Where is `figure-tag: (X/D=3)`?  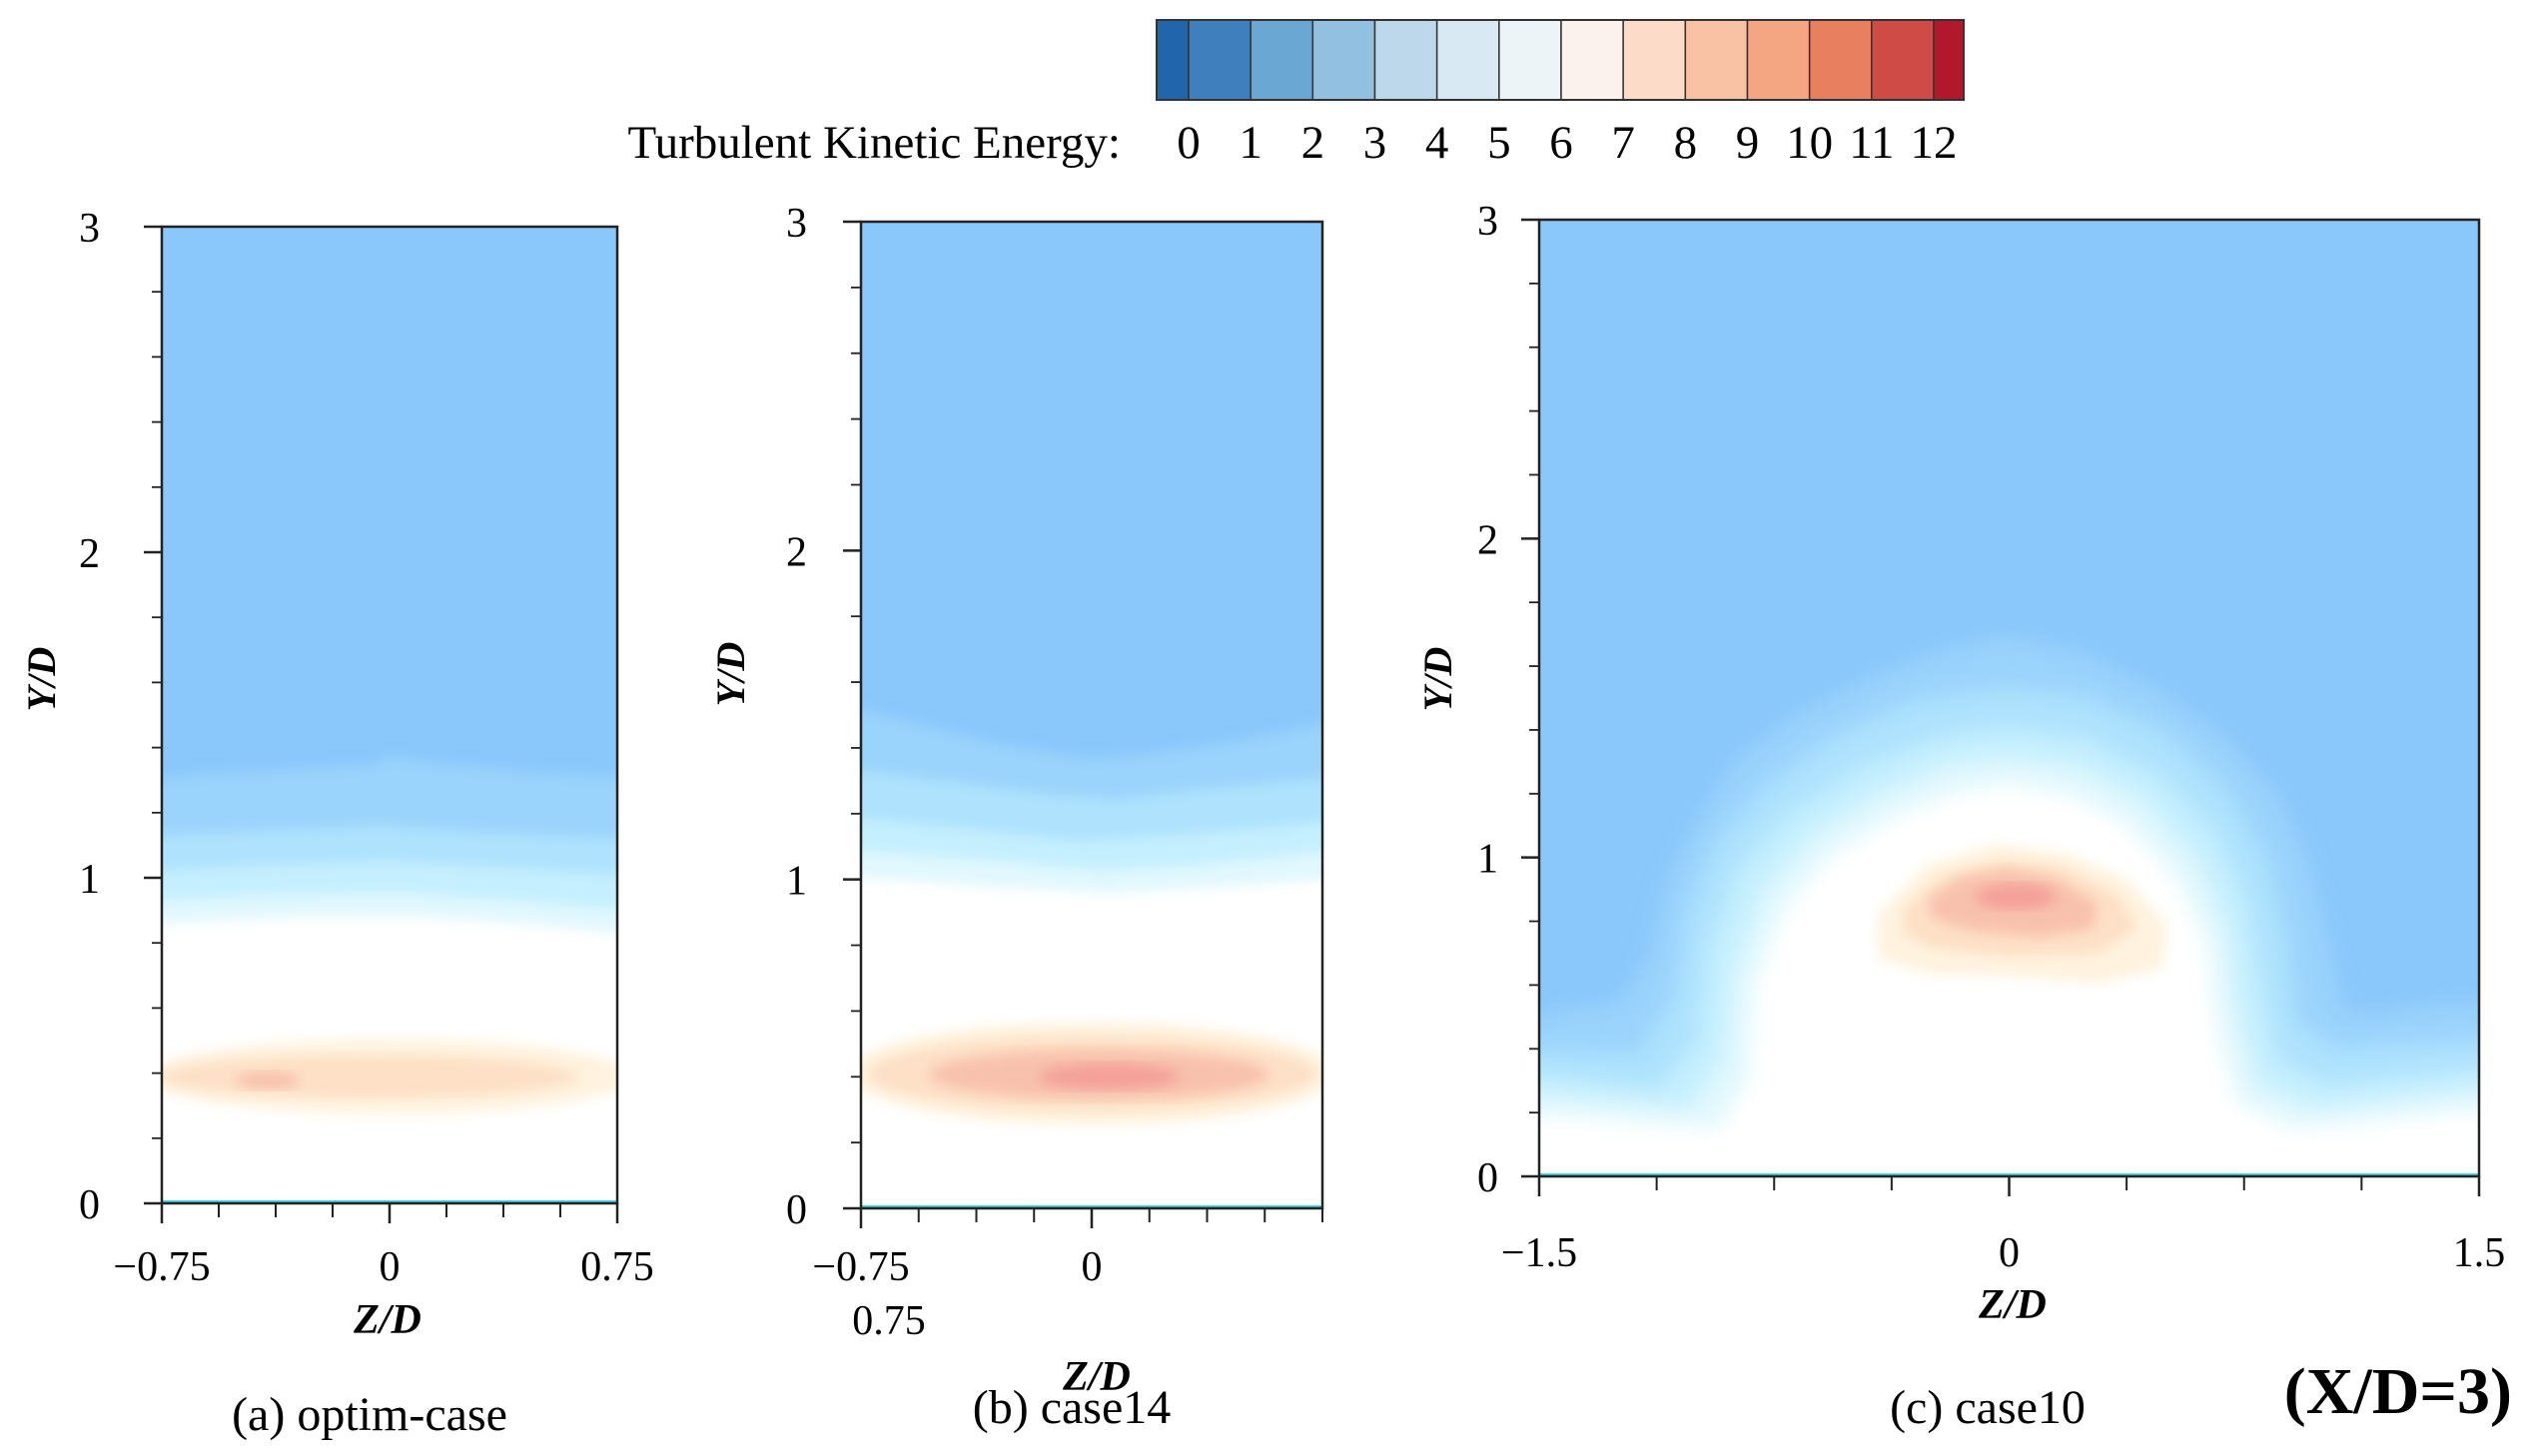 figure-tag: (X/D=3) is located at coordinates (2398, 1391).